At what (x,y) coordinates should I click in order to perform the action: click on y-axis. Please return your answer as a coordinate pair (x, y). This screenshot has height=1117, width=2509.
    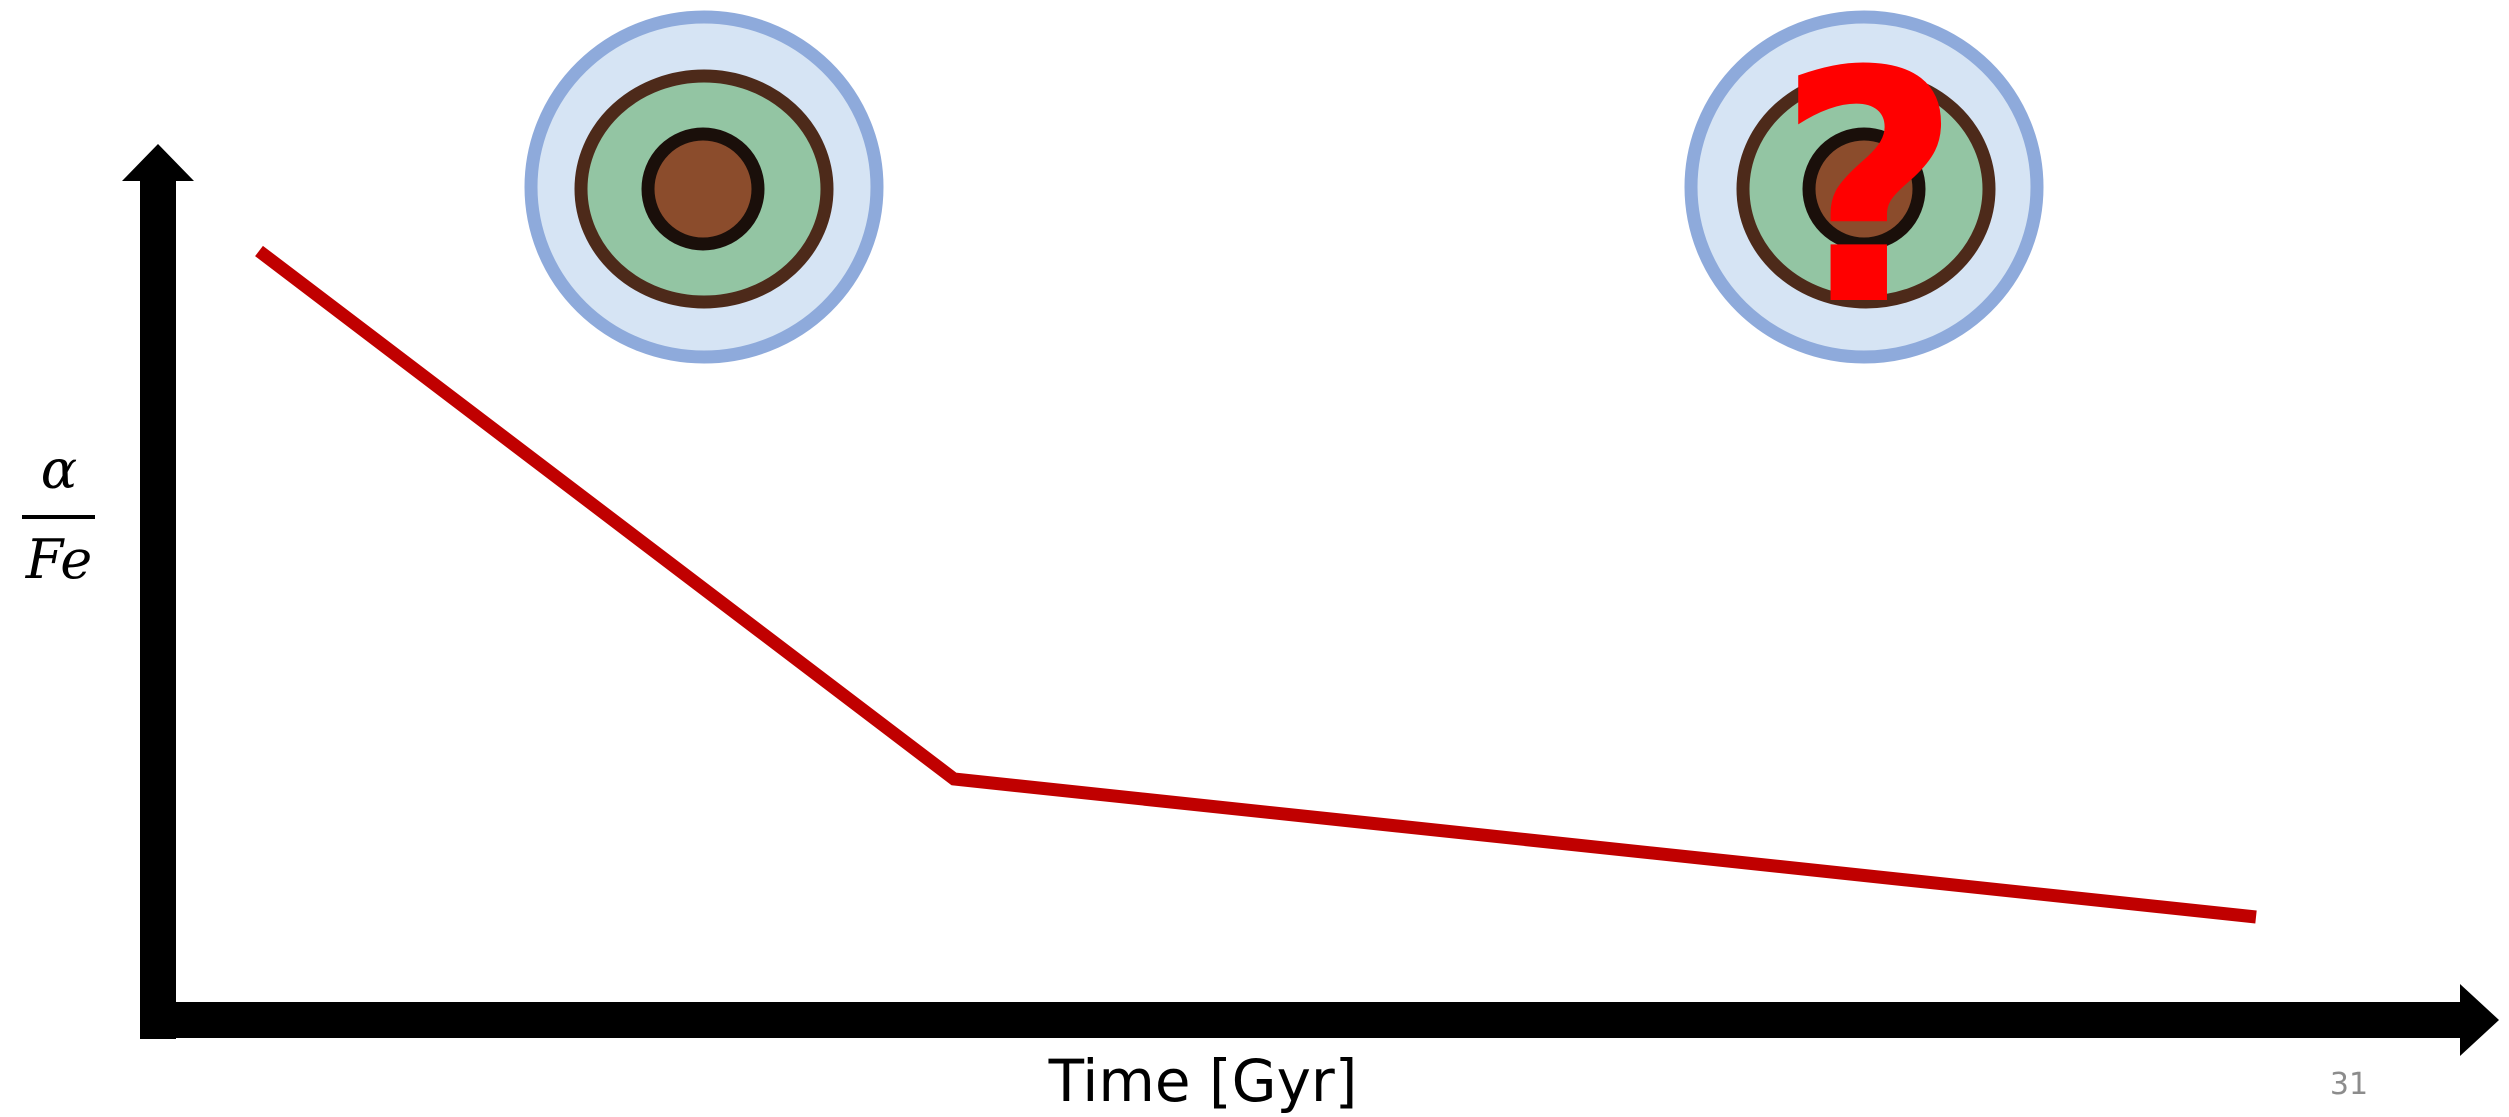
    Looking at the image, I should click on (158, 607).